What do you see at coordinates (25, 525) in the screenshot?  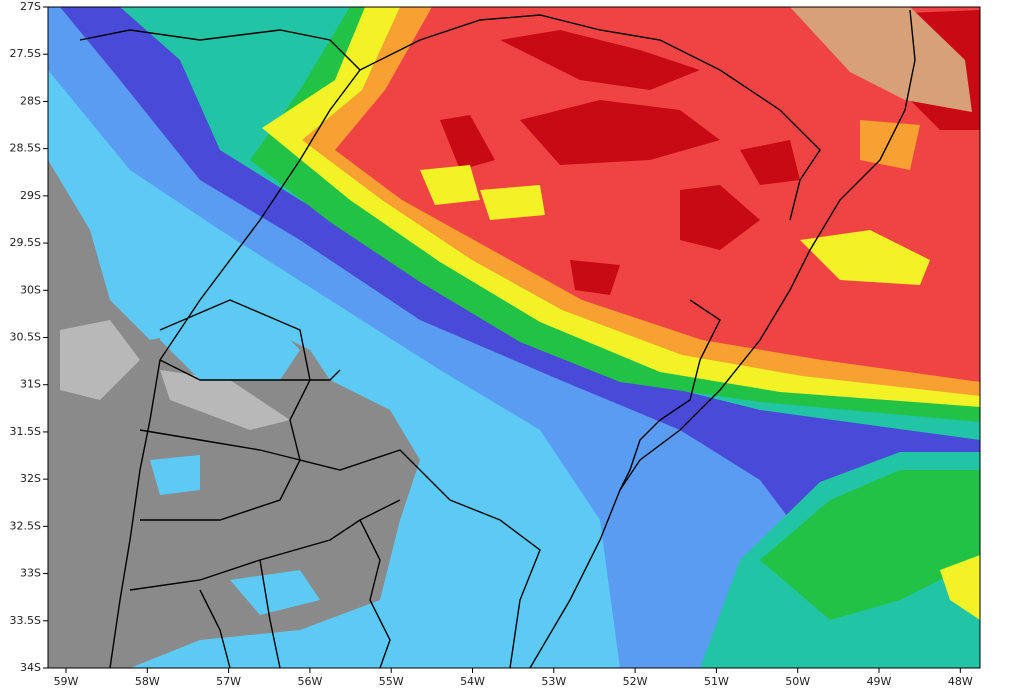 I see `y-tick-label: 32.5S` at bounding box center [25, 525].